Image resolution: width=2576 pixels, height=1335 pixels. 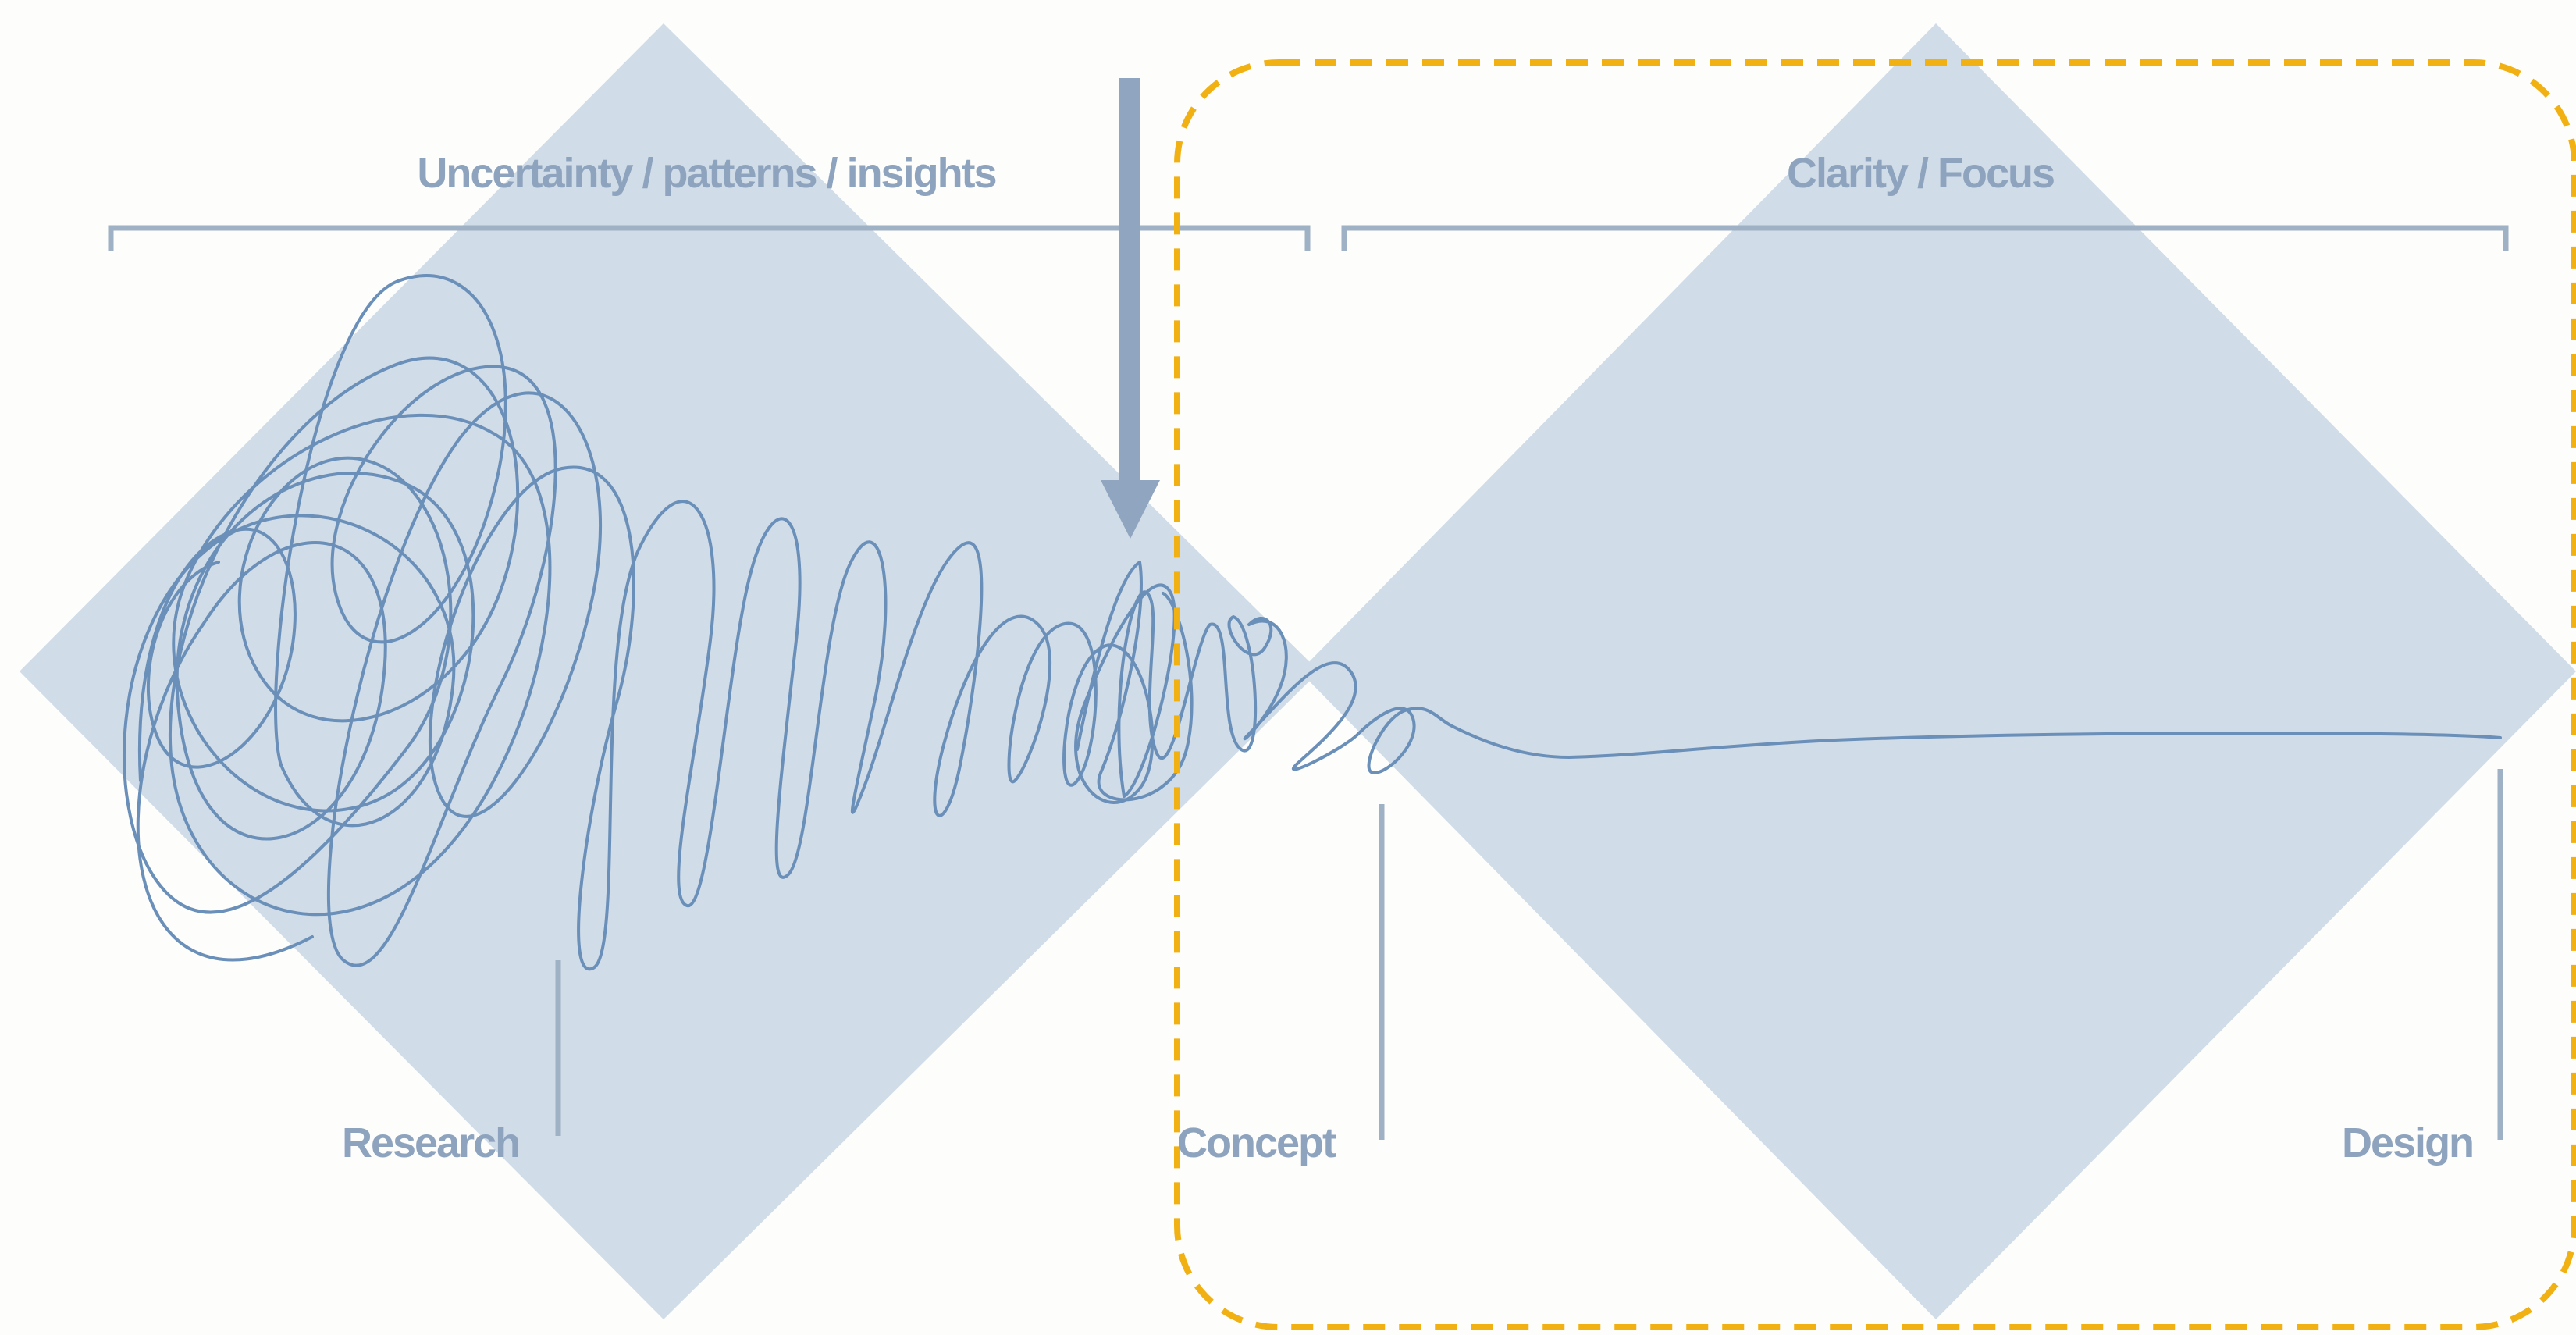 What do you see at coordinates (431, 1143) in the screenshot?
I see `stage-label-research: Research` at bounding box center [431, 1143].